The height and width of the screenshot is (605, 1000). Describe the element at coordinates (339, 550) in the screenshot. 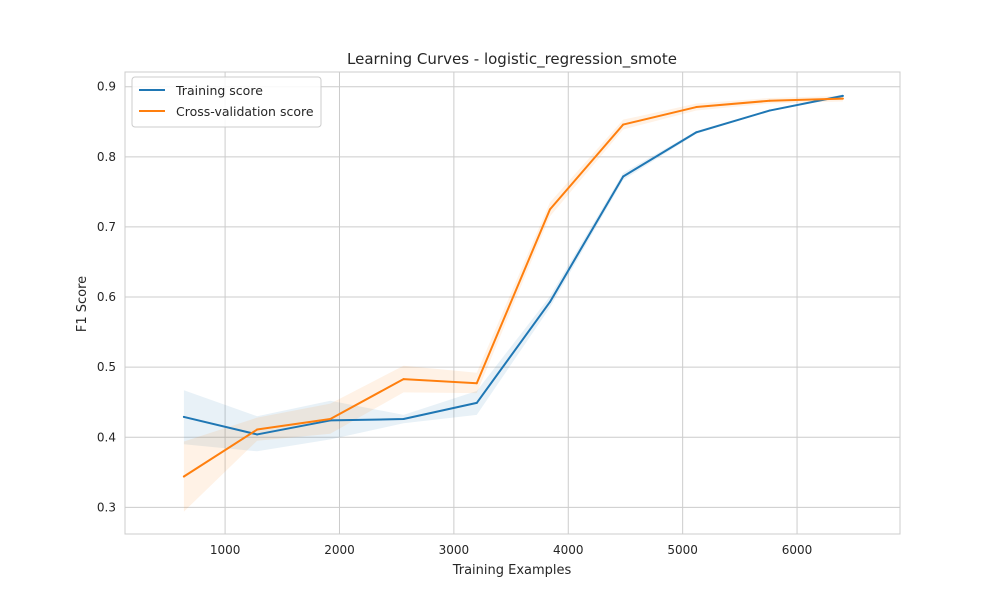

I see `x-tick-label: 2000` at that location.